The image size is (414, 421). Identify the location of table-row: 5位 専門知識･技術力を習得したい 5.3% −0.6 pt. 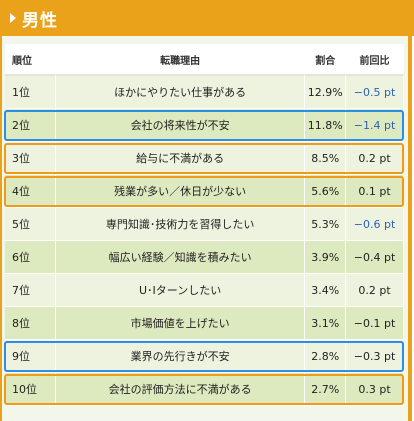
(204, 224).